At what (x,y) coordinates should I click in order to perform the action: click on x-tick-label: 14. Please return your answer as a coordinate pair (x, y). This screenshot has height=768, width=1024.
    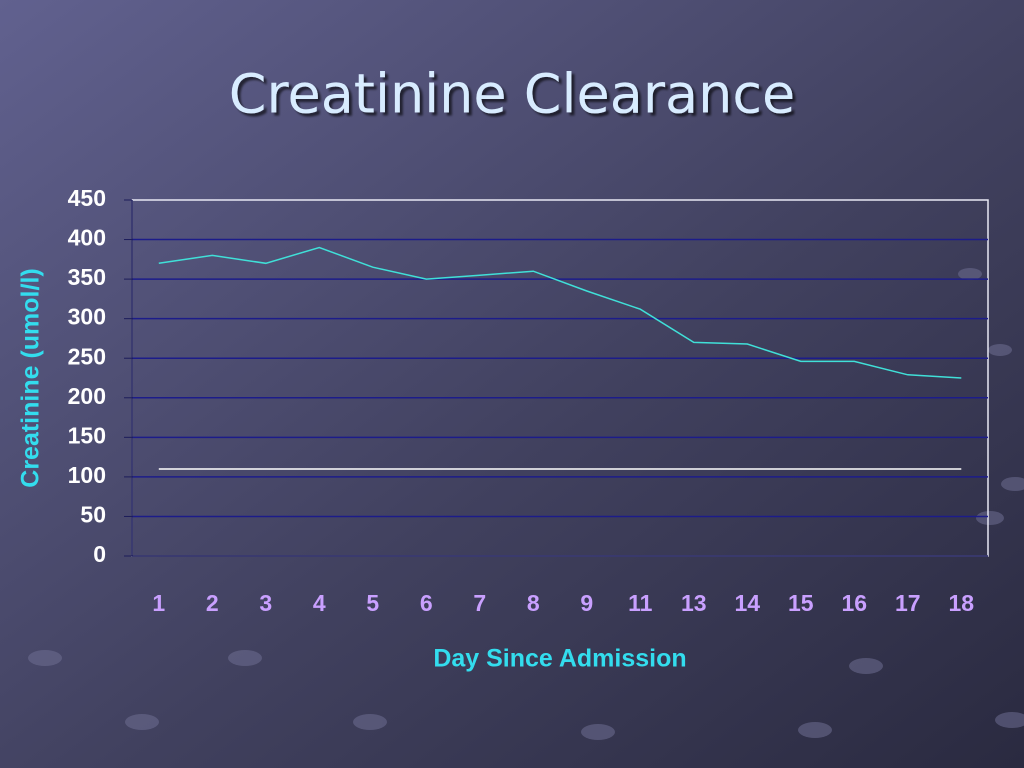
    Looking at the image, I should click on (747, 603).